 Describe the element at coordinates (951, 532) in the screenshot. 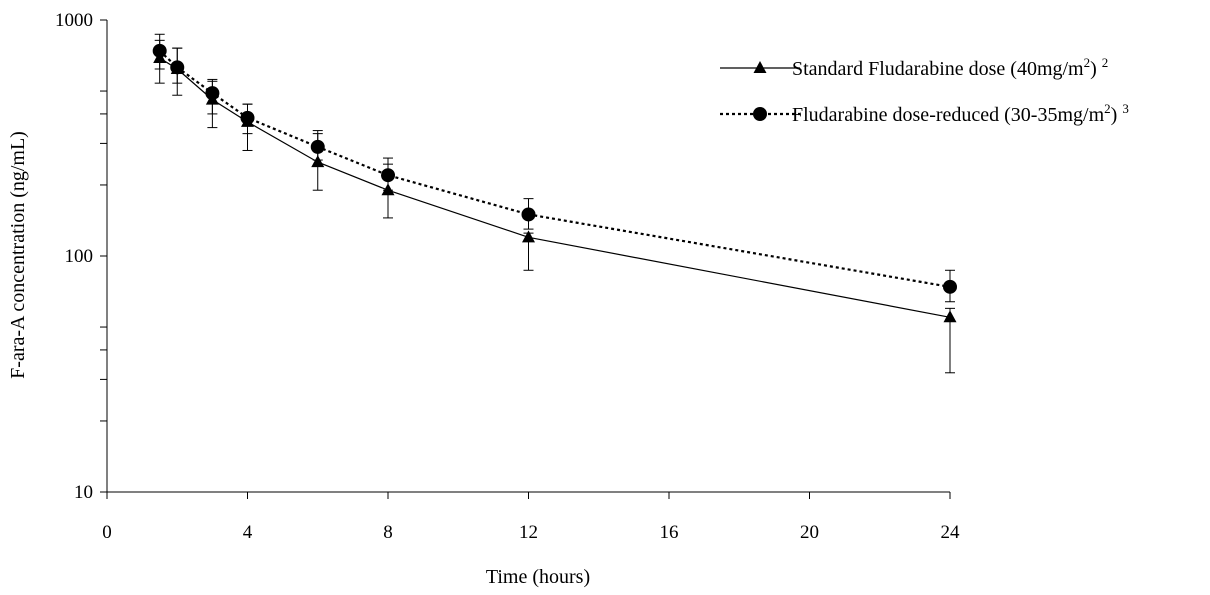

I see `x-tick-label: 24` at that location.